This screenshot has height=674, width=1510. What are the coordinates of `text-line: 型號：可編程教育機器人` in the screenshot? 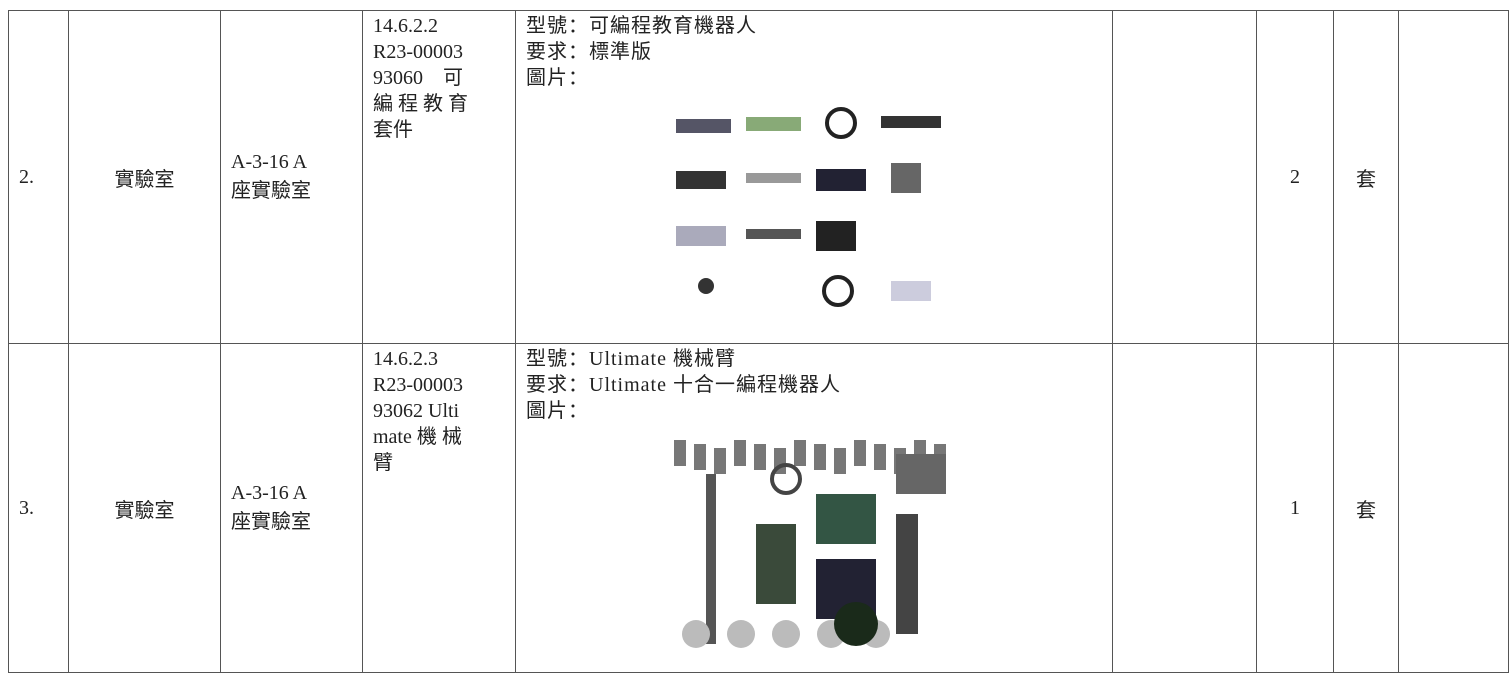 It's located at (641, 26).